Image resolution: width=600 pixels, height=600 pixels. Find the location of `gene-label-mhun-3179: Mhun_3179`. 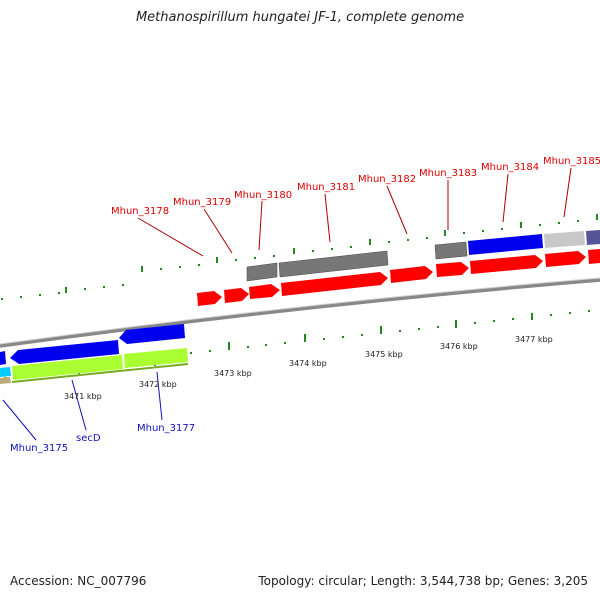

gene-label-mhun-3179: Mhun_3179 is located at coordinates (202, 202).